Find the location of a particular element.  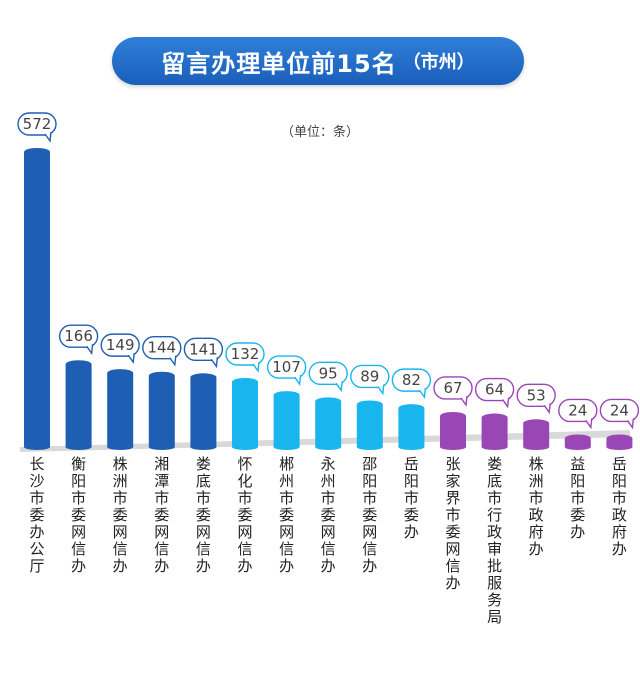

category-label: 怀化市委网信办 is located at coordinates (245, 515).